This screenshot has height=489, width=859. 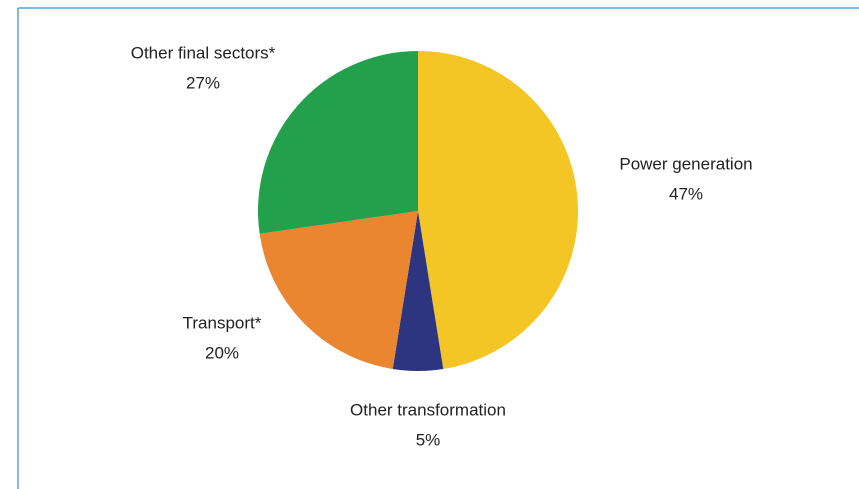 What do you see at coordinates (685, 163) in the screenshot?
I see `slice-label: Power generation` at bounding box center [685, 163].